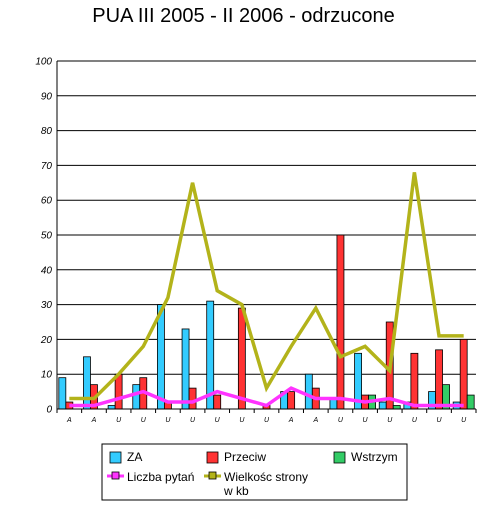 The image size is (487, 517). I want to click on y-tick-label: 90, so click(47, 96).